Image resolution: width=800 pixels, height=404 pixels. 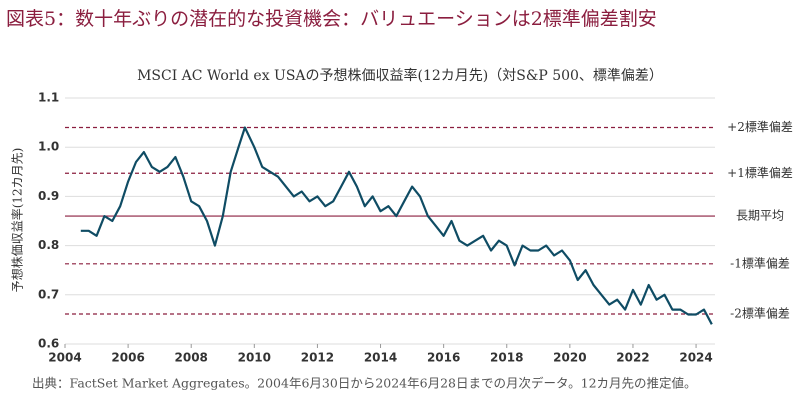 I want to click on x-tick-label: 2014, so click(x=380, y=358).